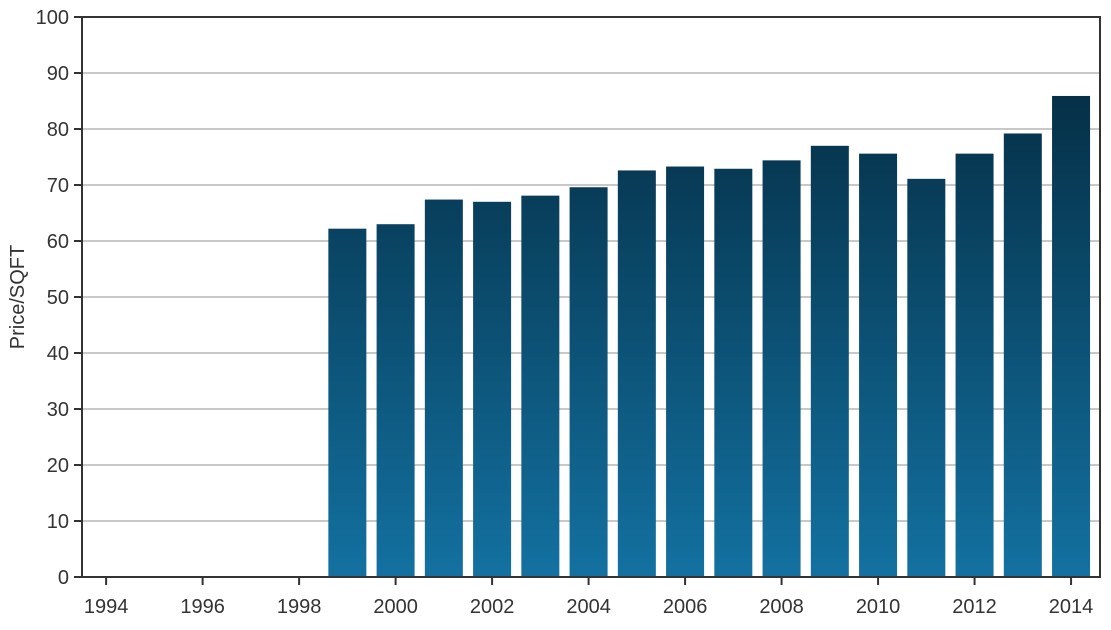  Describe the element at coordinates (829, 361) in the screenshot. I see `bar-2009` at that location.